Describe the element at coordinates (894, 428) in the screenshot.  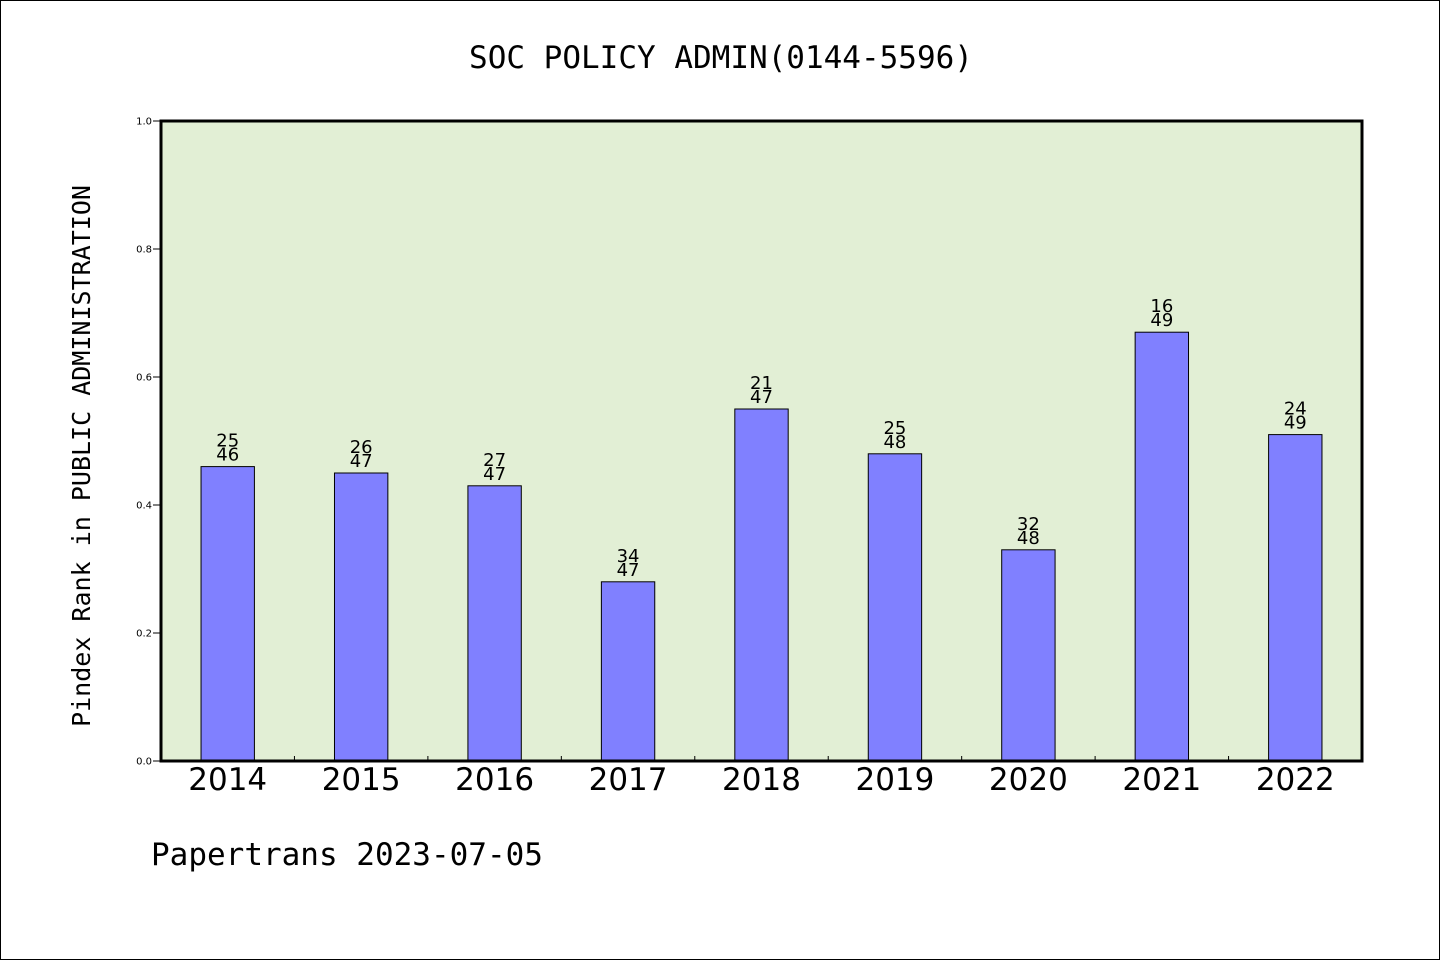
I see `bar-rank-label-2019: 25` at that location.